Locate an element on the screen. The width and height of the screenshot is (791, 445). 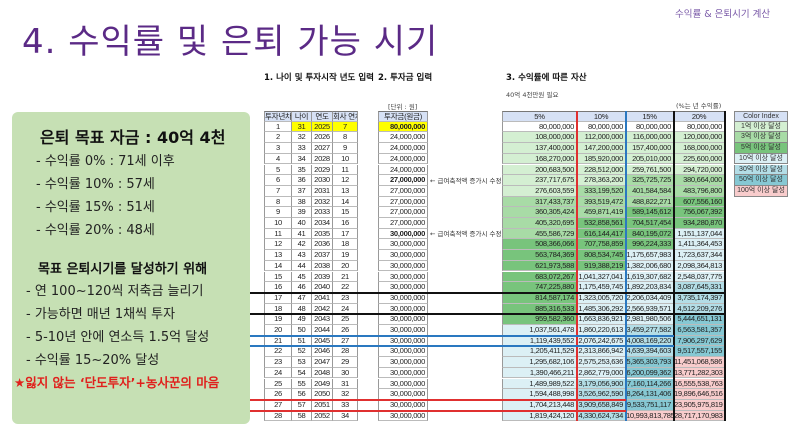
column-header-company-year: 회사 연차 is located at coordinates (345, 116).